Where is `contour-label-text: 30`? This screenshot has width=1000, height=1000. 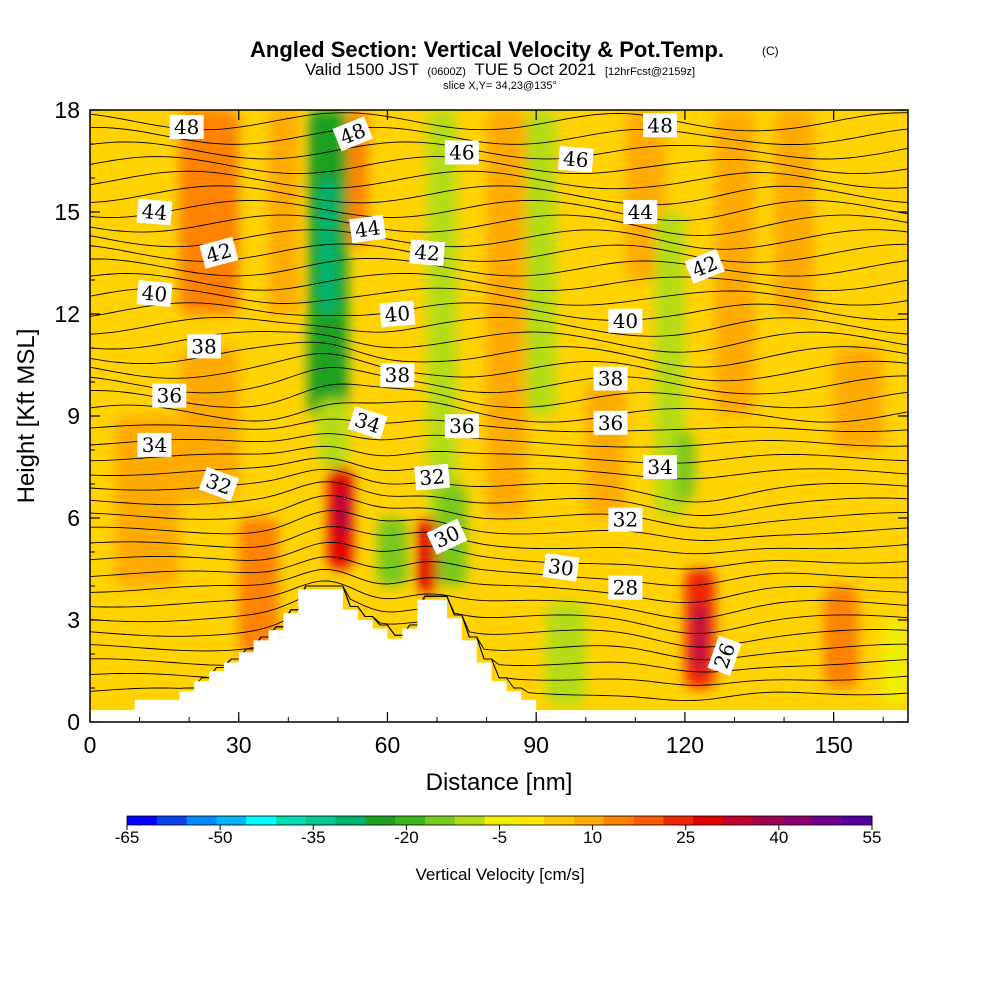
contour-label-text: 30 is located at coordinates (561, 567).